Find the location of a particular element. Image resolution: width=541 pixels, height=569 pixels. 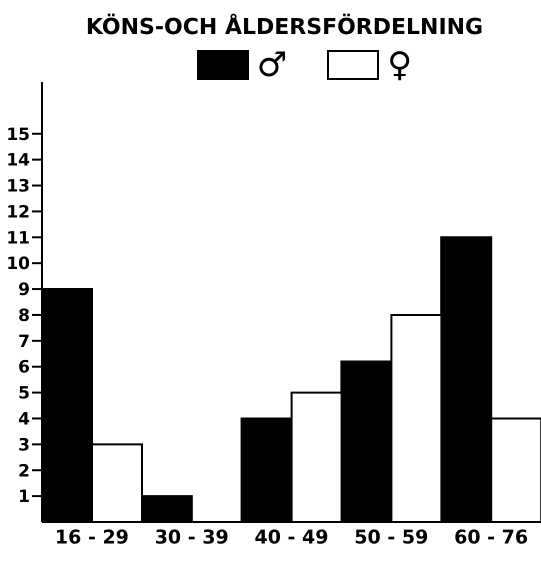

y-tick-label: 3 is located at coordinates (24, 445).